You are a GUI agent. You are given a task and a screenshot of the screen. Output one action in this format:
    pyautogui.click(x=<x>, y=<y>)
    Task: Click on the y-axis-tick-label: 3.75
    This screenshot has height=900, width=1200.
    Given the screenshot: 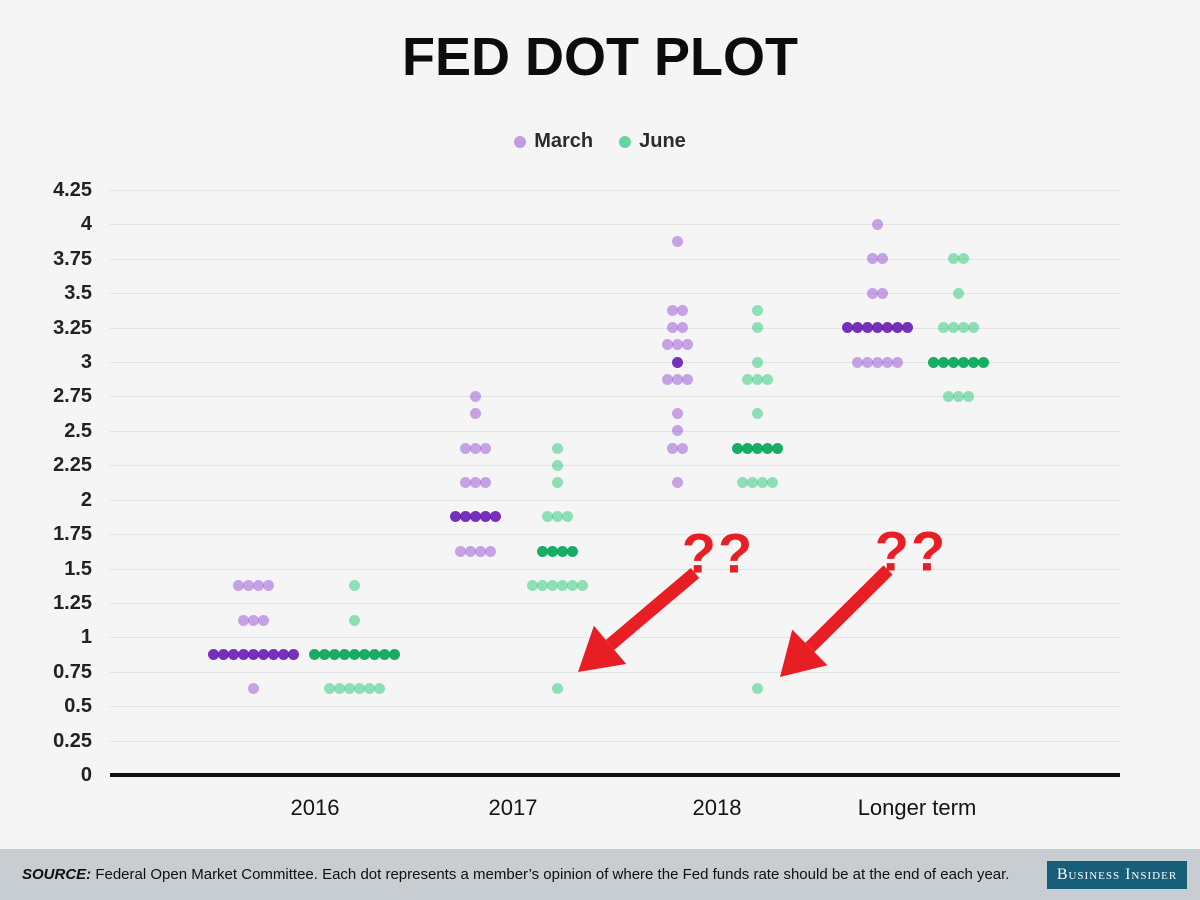 What is the action you would take?
    pyautogui.click(x=72, y=258)
    